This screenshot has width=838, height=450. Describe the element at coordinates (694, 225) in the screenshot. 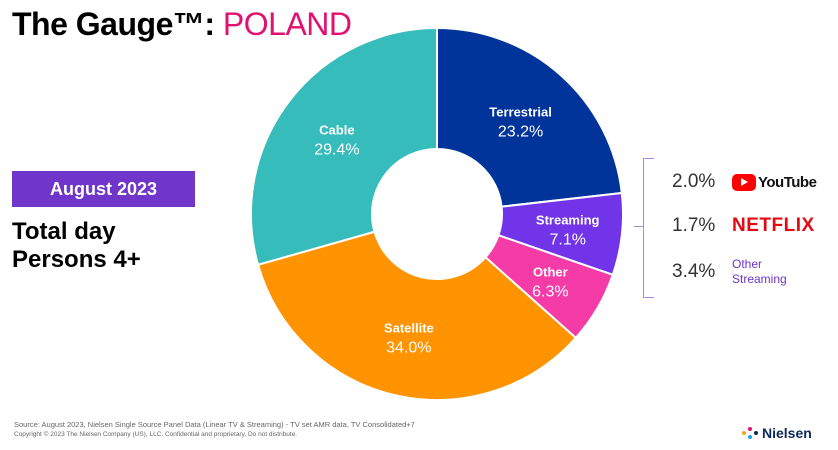

I see `breakdown-value-netflix: 1.7%` at that location.